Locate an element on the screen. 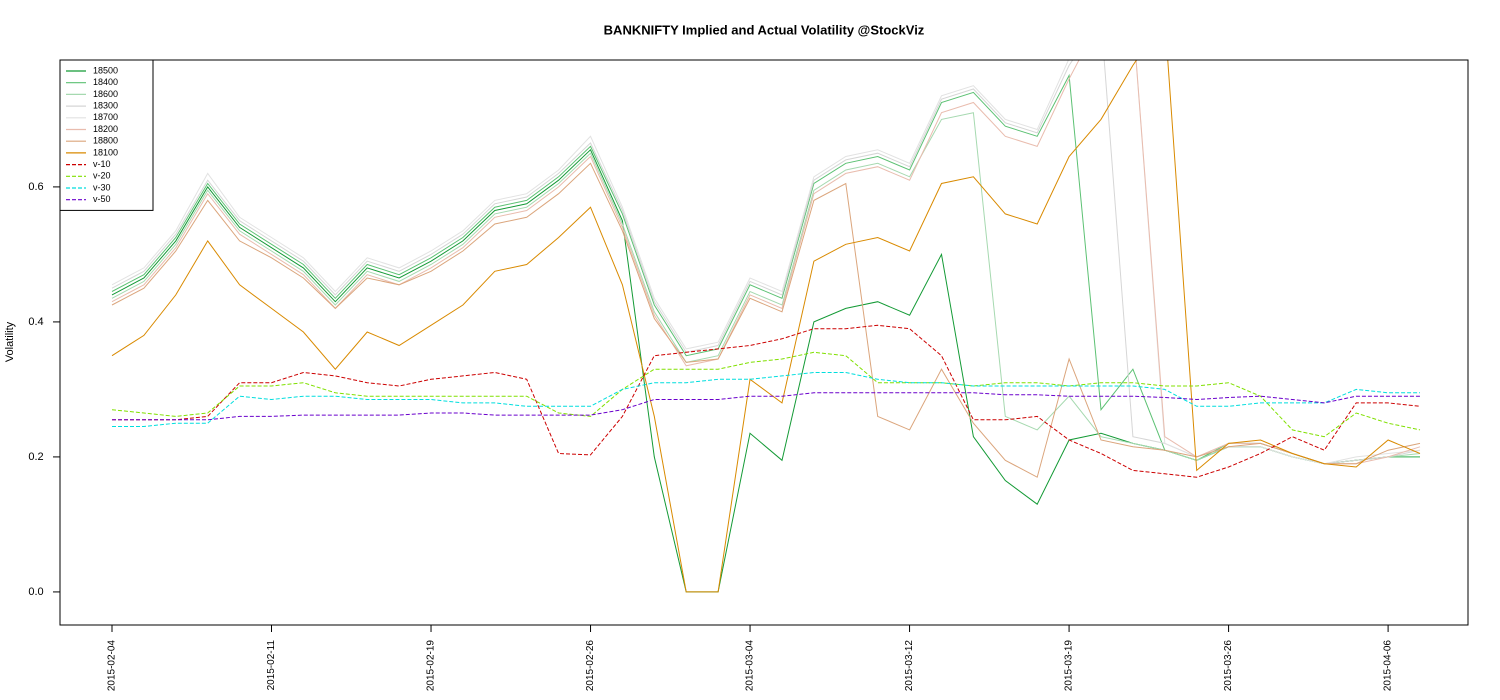 The image size is (1500, 700). x-tick-label: 2015-02-04 is located at coordinates (112, 666).